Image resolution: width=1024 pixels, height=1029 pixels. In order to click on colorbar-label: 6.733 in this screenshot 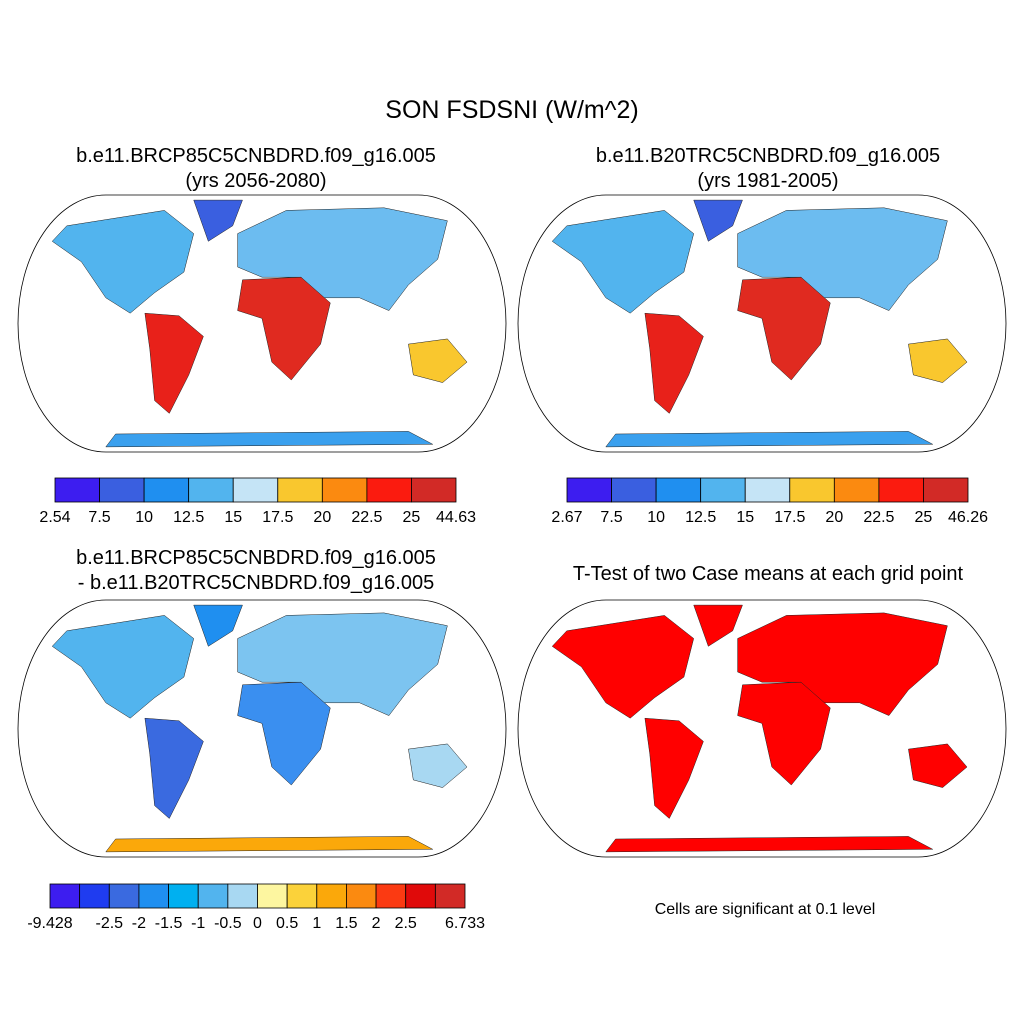, I will do `click(465, 923)`.